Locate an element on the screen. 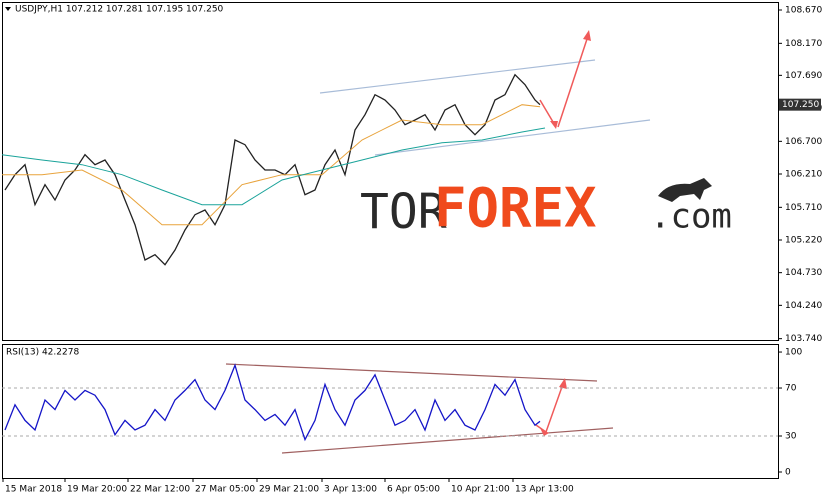 Image resolution: width=822 pixels, height=500 pixels. x-tick-label: 29 Mar 21:00 is located at coordinates (289, 490).